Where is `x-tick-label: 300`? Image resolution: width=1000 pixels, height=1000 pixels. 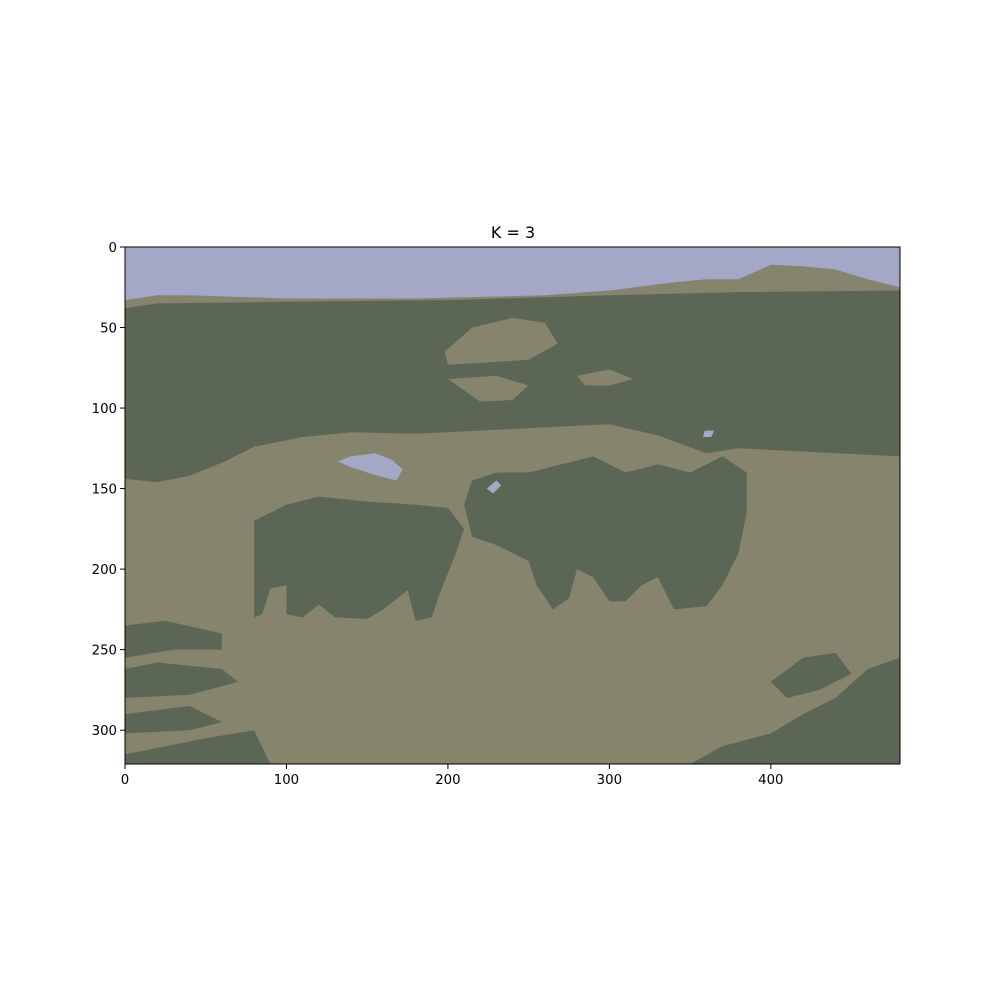 x-tick-label: 300 is located at coordinates (609, 780).